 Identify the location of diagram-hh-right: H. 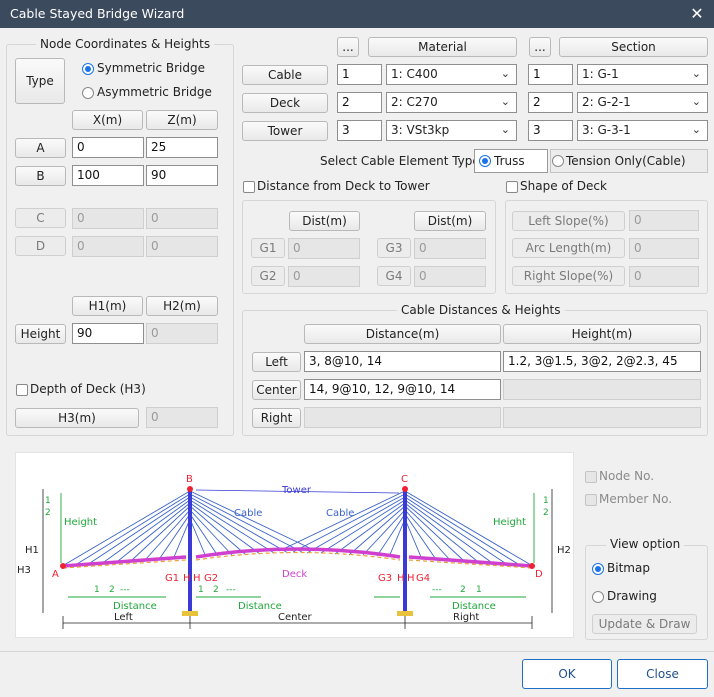
(401, 578).